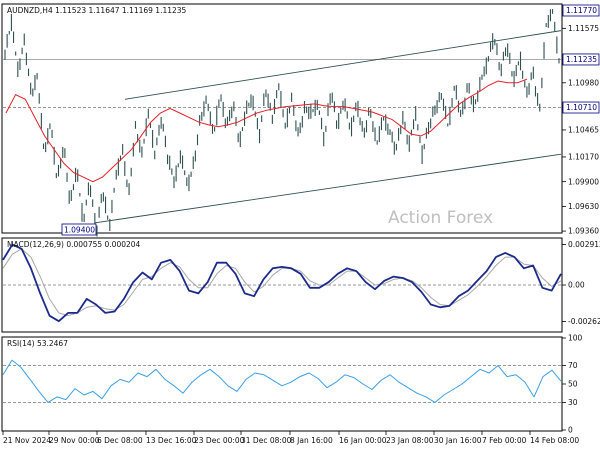 This screenshot has height=450, width=600. I want to click on y-tick-label: 0.002912, so click(584, 244).